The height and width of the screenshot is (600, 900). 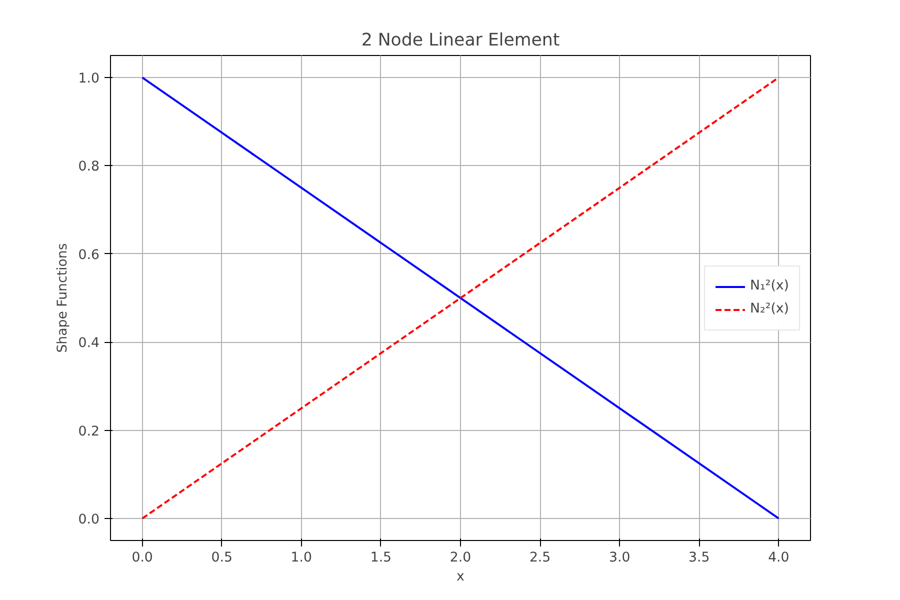 I want to click on y-tick-label: 0.2, so click(x=89, y=432).